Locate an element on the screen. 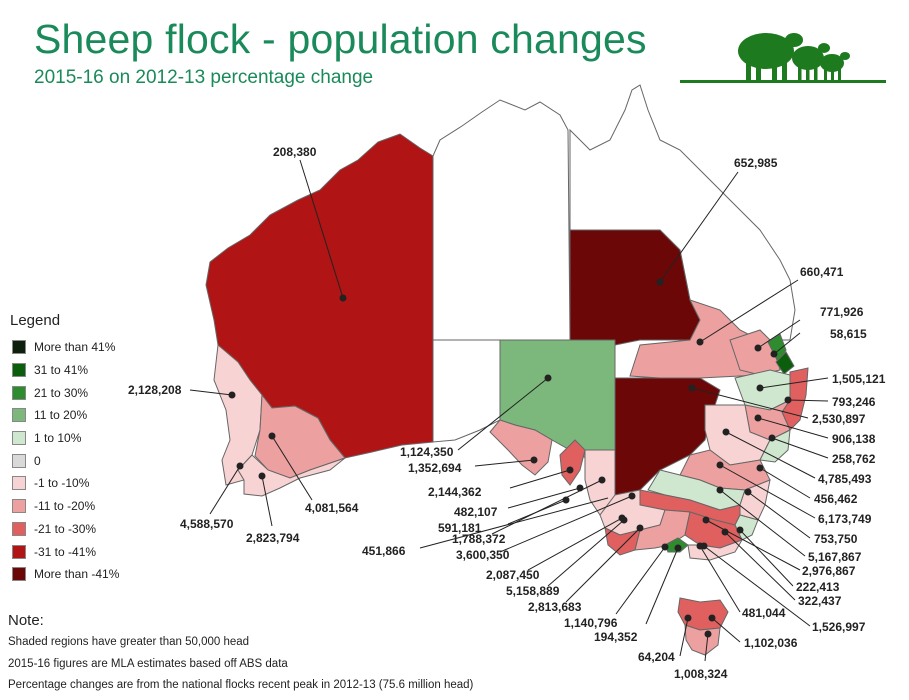 Image resolution: width=909 pixels, height=700 pixels. map-label: 906,138 is located at coordinates (854, 439).